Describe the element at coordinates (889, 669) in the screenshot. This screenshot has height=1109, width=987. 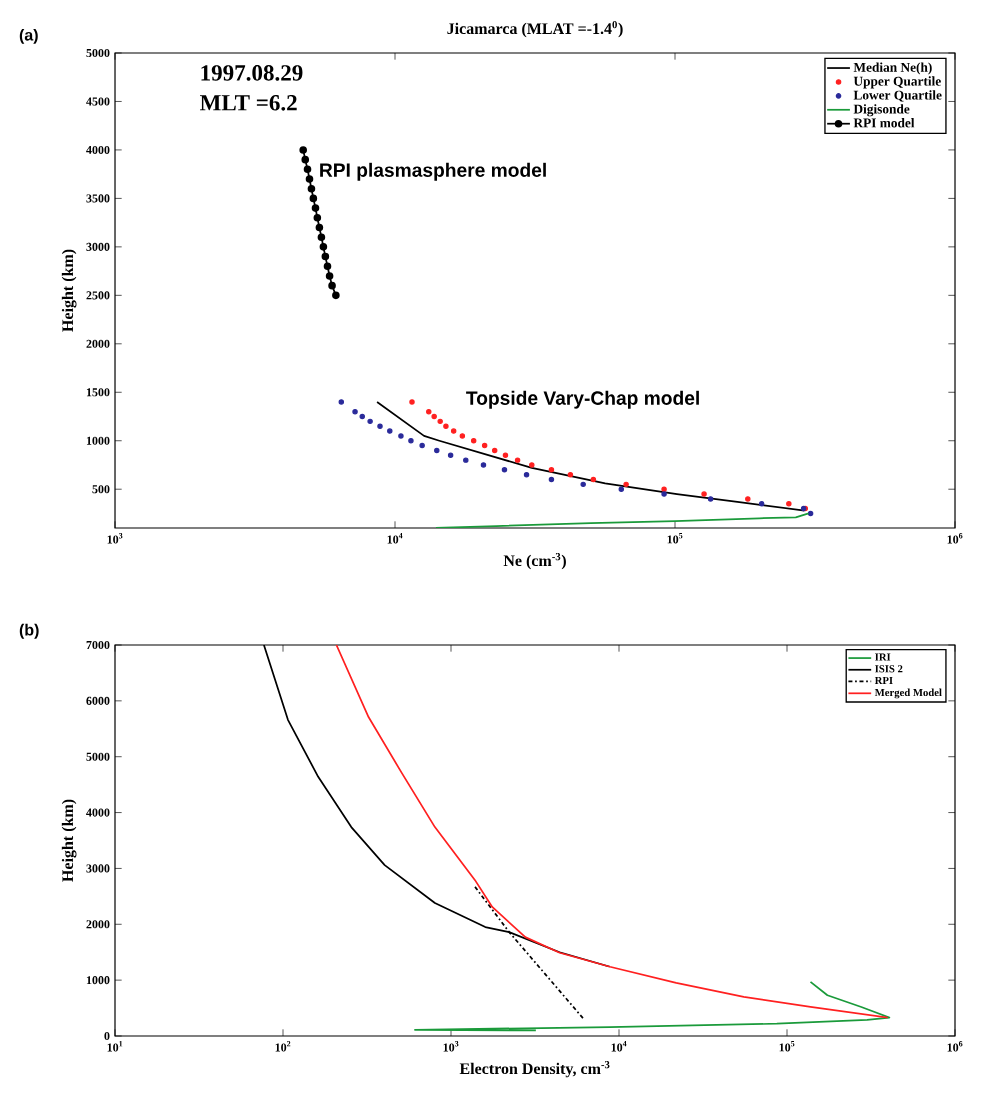
I see `legend-label: ISIS 2` at that location.